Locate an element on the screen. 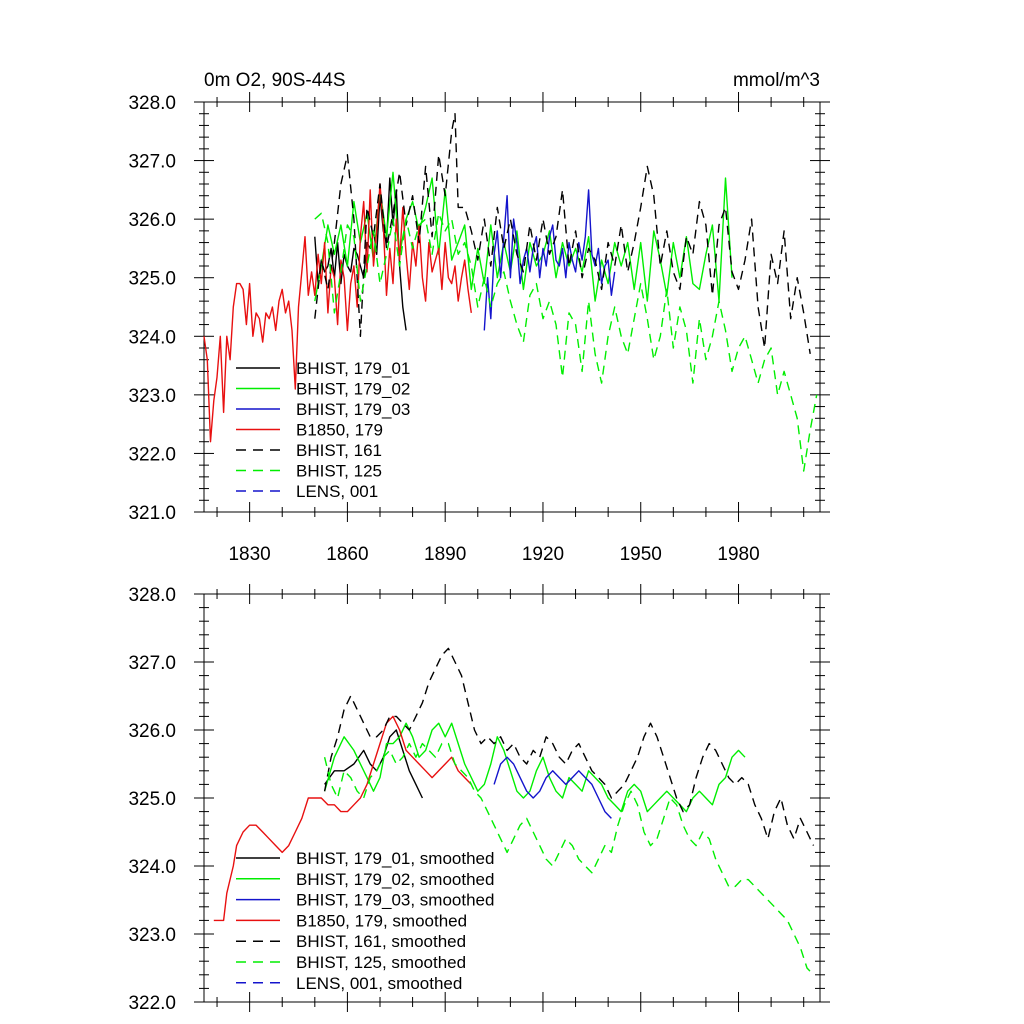 Image resolution: width=1024 pixels, height=1024 pixels. legend-label: LENS, 001, smoothed is located at coordinates (379, 983).